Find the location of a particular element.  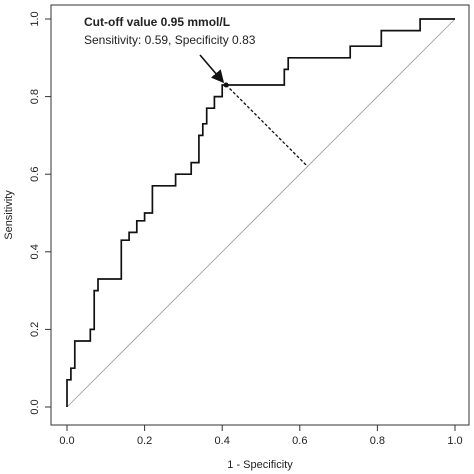

annotation-line-1: Cut-off value 0.95 mmol/L is located at coordinates (157, 22).